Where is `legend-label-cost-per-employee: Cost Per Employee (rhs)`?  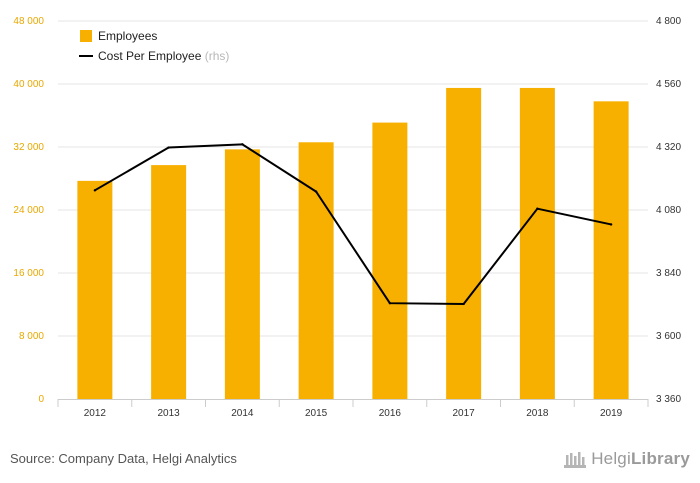 legend-label-cost-per-employee: Cost Per Employee (rhs) is located at coordinates (163, 56).